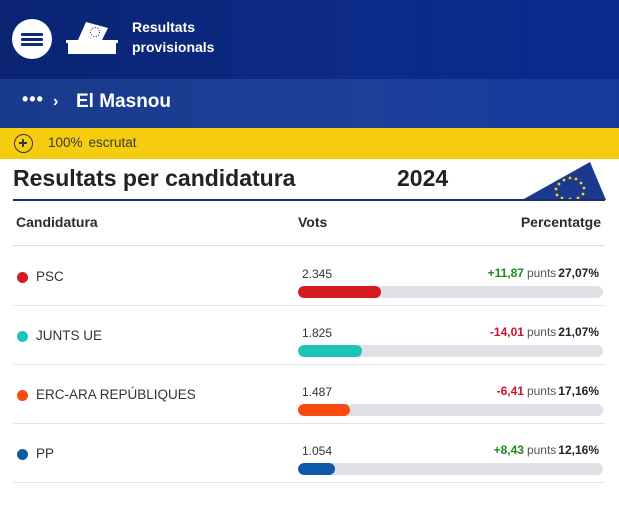 This screenshot has height=516, width=619. I want to click on counting-status: 100% escrutat, so click(92, 142).